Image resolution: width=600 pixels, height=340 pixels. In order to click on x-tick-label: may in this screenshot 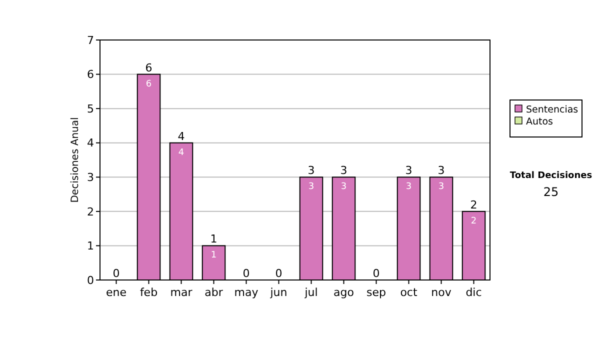, I will do `click(246, 292)`.